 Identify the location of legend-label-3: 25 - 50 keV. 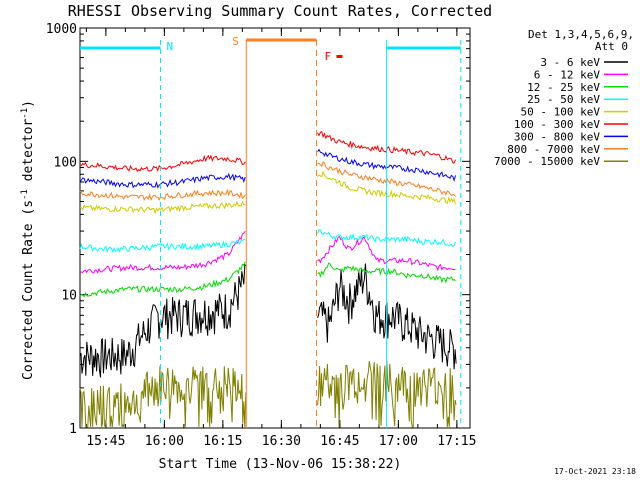
(563, 99).